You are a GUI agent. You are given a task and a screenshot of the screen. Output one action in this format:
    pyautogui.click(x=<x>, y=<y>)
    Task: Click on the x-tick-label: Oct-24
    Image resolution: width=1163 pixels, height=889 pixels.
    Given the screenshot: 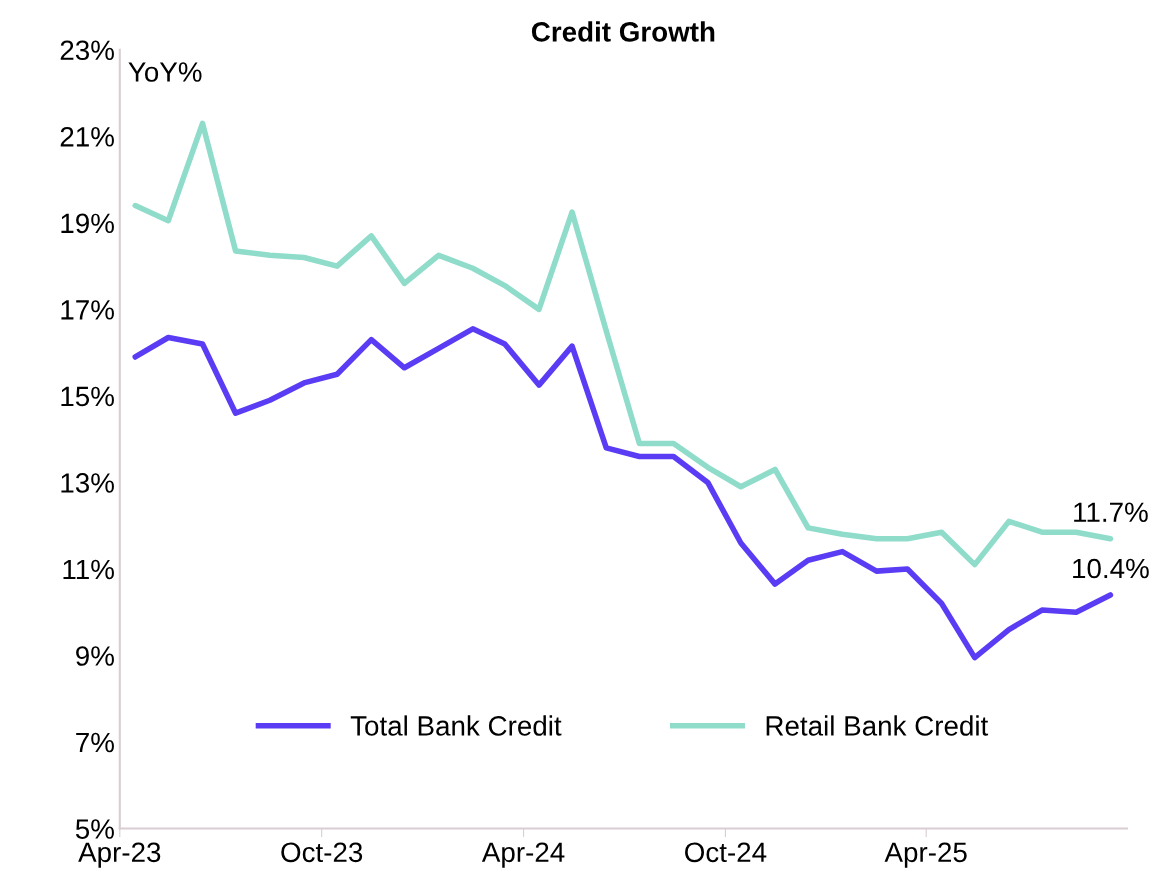 What is the action you would take?
    pyautogui.click(x=726, y=852)
    